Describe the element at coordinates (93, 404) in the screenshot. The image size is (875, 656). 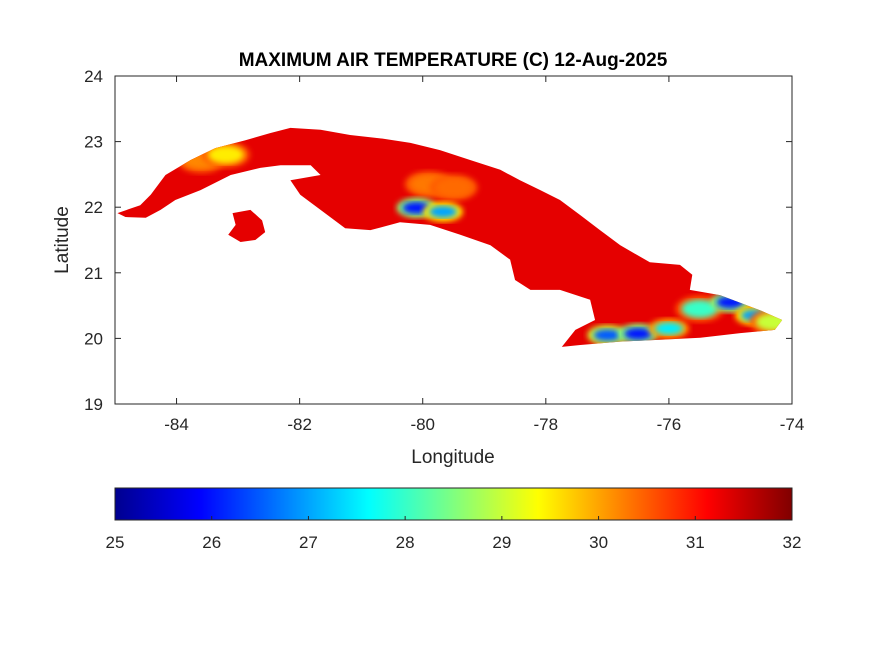
I see `y-tick-label: 19` at that location.